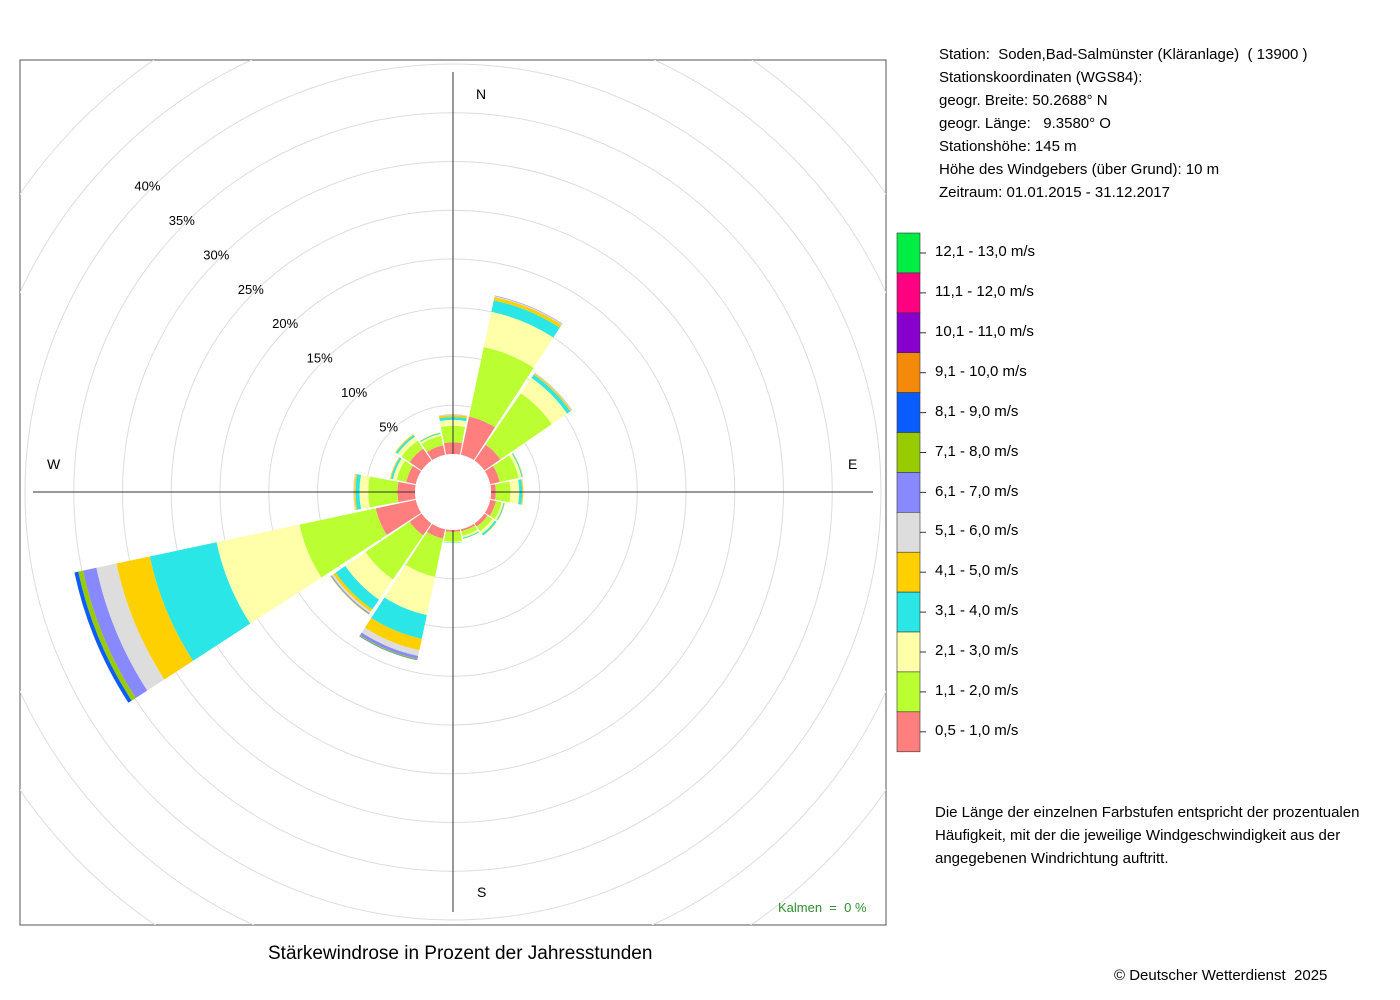  What do you see at coordinates (1054, 192) in the screenshot?
I see `time-period: Zeitraum: 01.01.2015 - 31.12.2017` at bounding box center [1054, 192].